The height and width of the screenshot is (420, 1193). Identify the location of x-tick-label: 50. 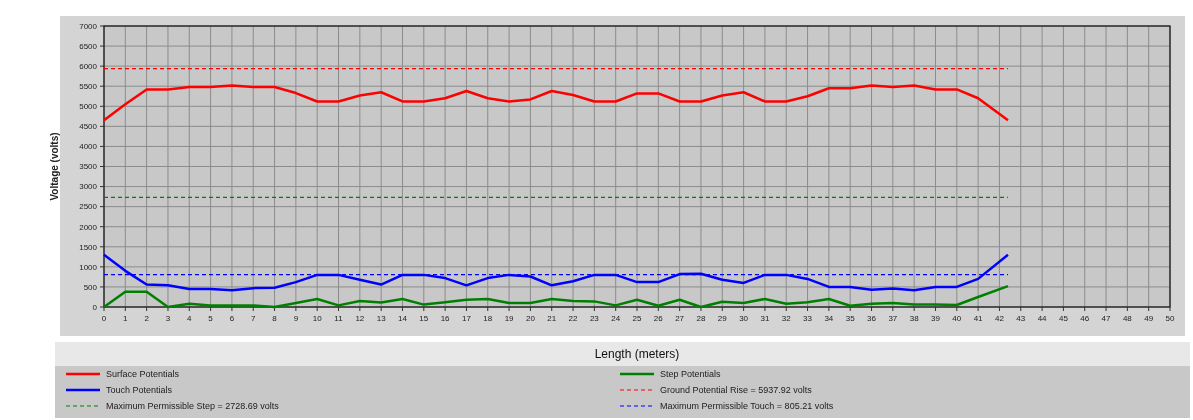
(1170, 318).